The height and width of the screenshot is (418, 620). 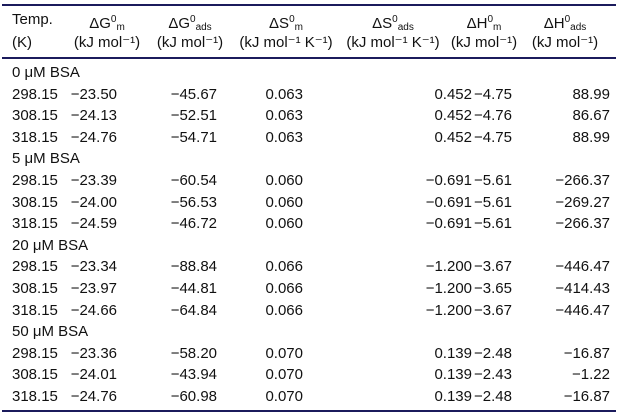 I want to click on table-cell: −23.34, so click(x=93, y=267).